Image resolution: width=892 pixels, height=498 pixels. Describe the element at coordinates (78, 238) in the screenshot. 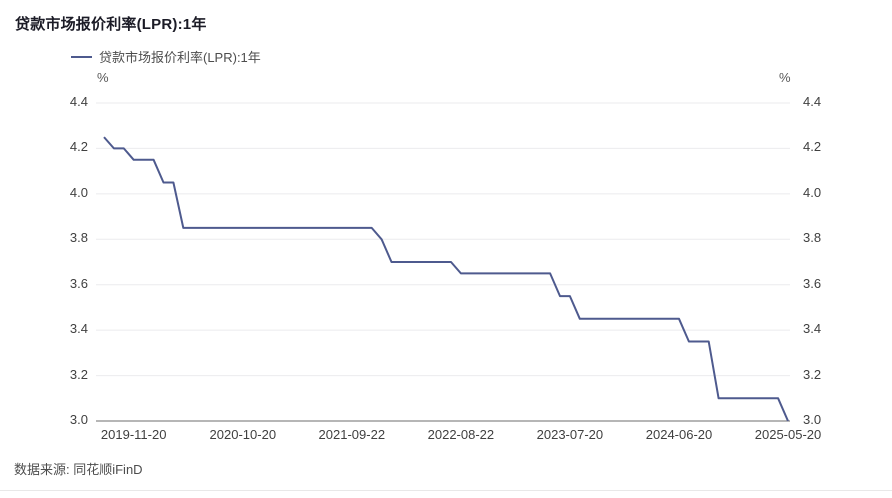

I see `y-axis-label-left: 3.8` at that location.